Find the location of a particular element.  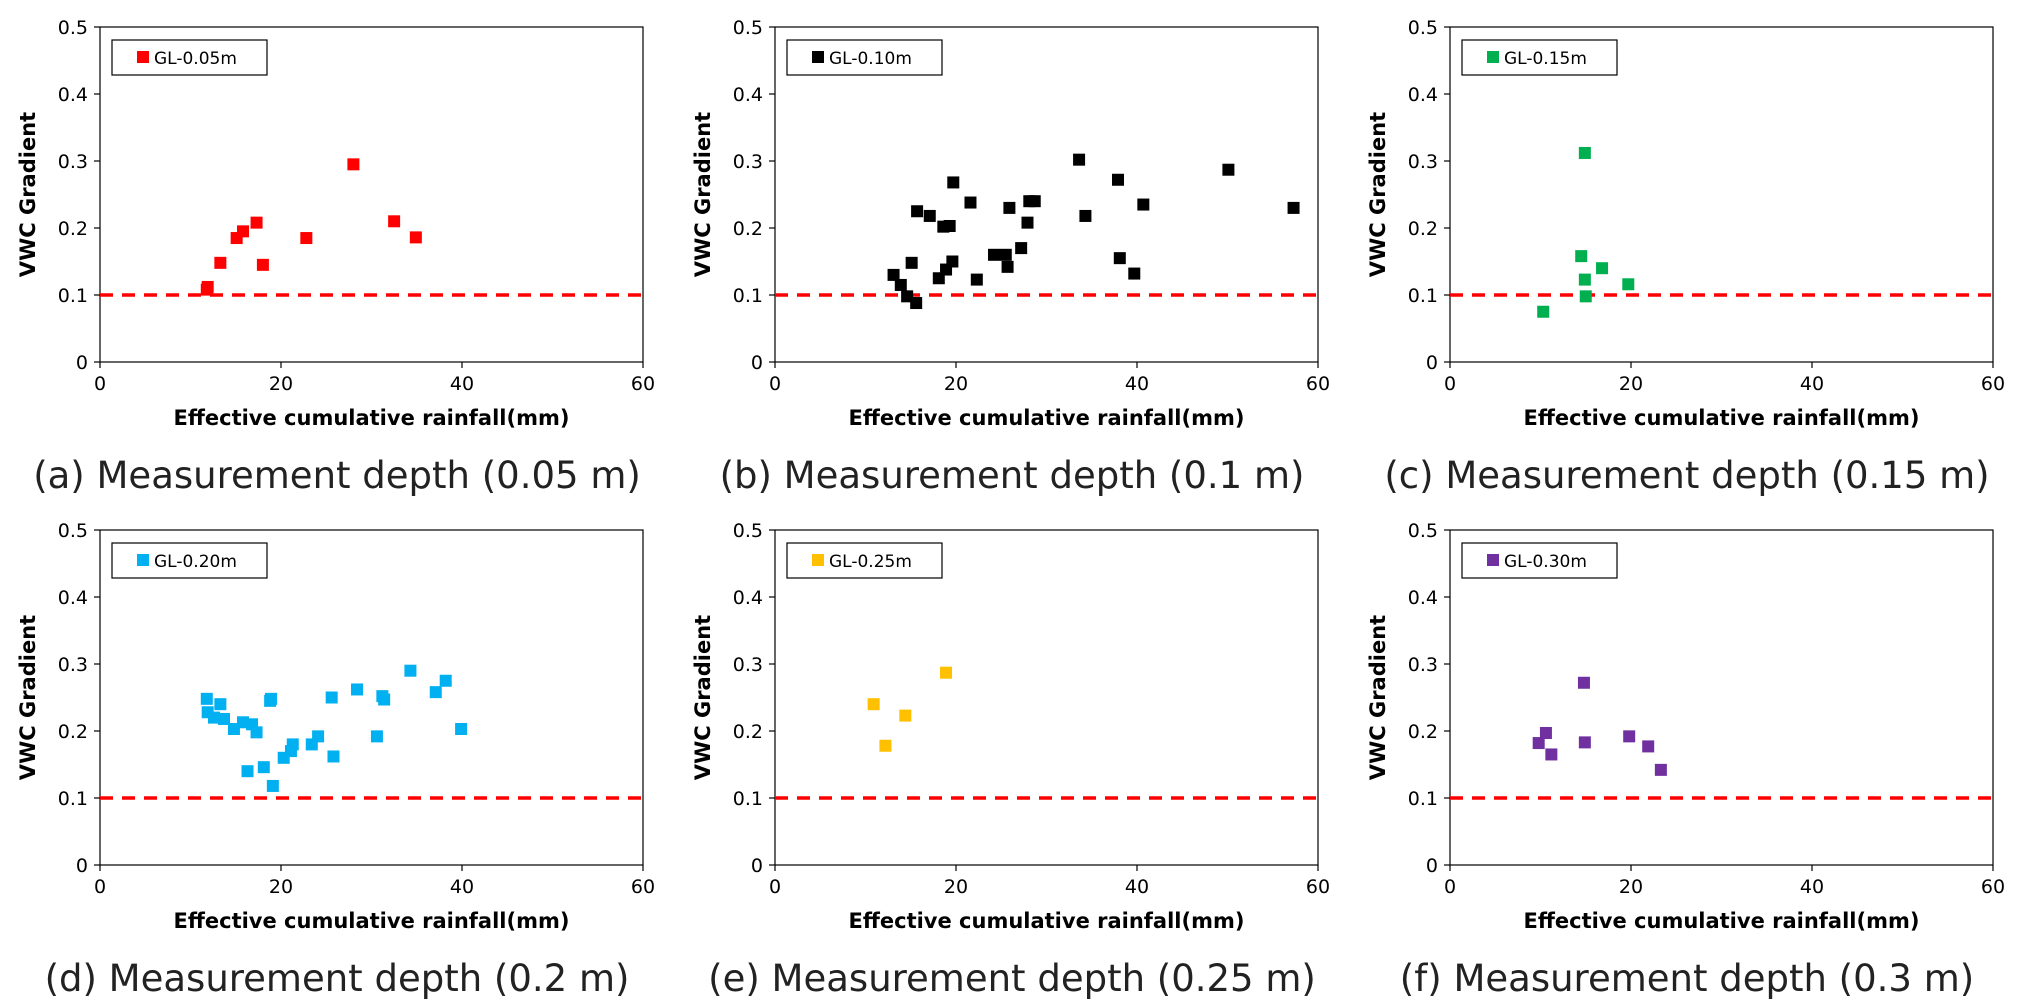

panel-caption: (c) Measurement depth (0.15 m) is located at coordinates (1686, 475).